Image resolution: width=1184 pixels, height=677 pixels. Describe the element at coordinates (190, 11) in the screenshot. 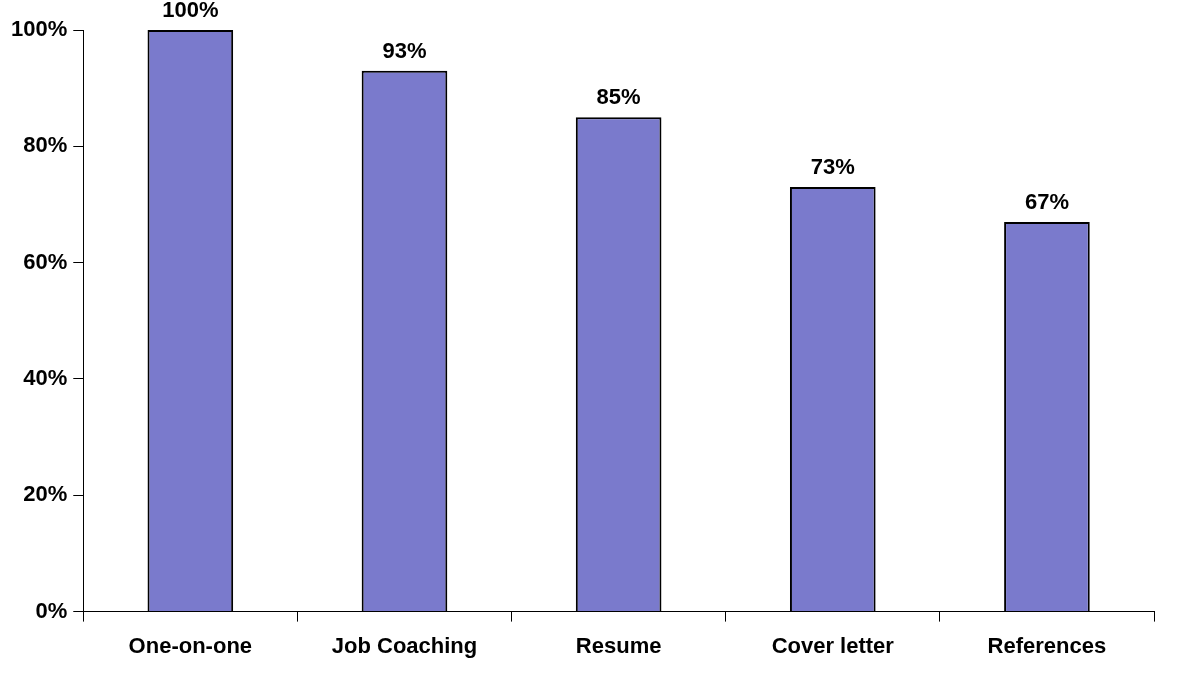

I see `data-label: 100%` at that location.